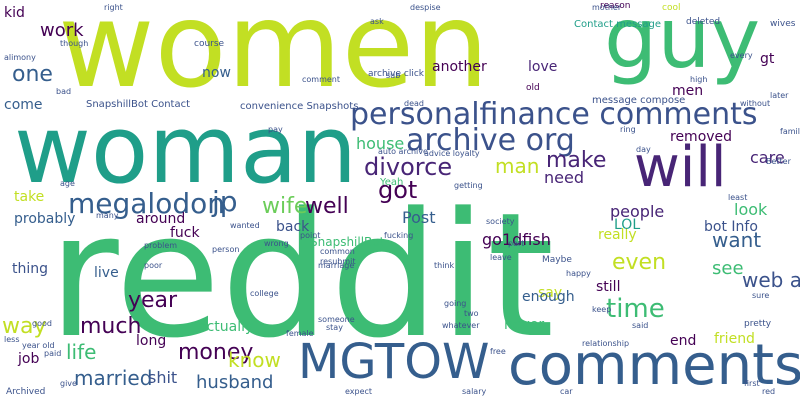 The height and width of the screenshot is (400, 800). Describe the element at coordinates (767, 157) in the screenshot. I see `cloud-word: care` at that location.